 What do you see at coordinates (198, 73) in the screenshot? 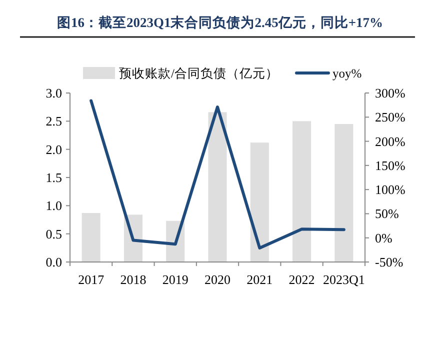
I see `legend-label: 预收账款/合同负债（亿元）` at bounding box center [198, 73].